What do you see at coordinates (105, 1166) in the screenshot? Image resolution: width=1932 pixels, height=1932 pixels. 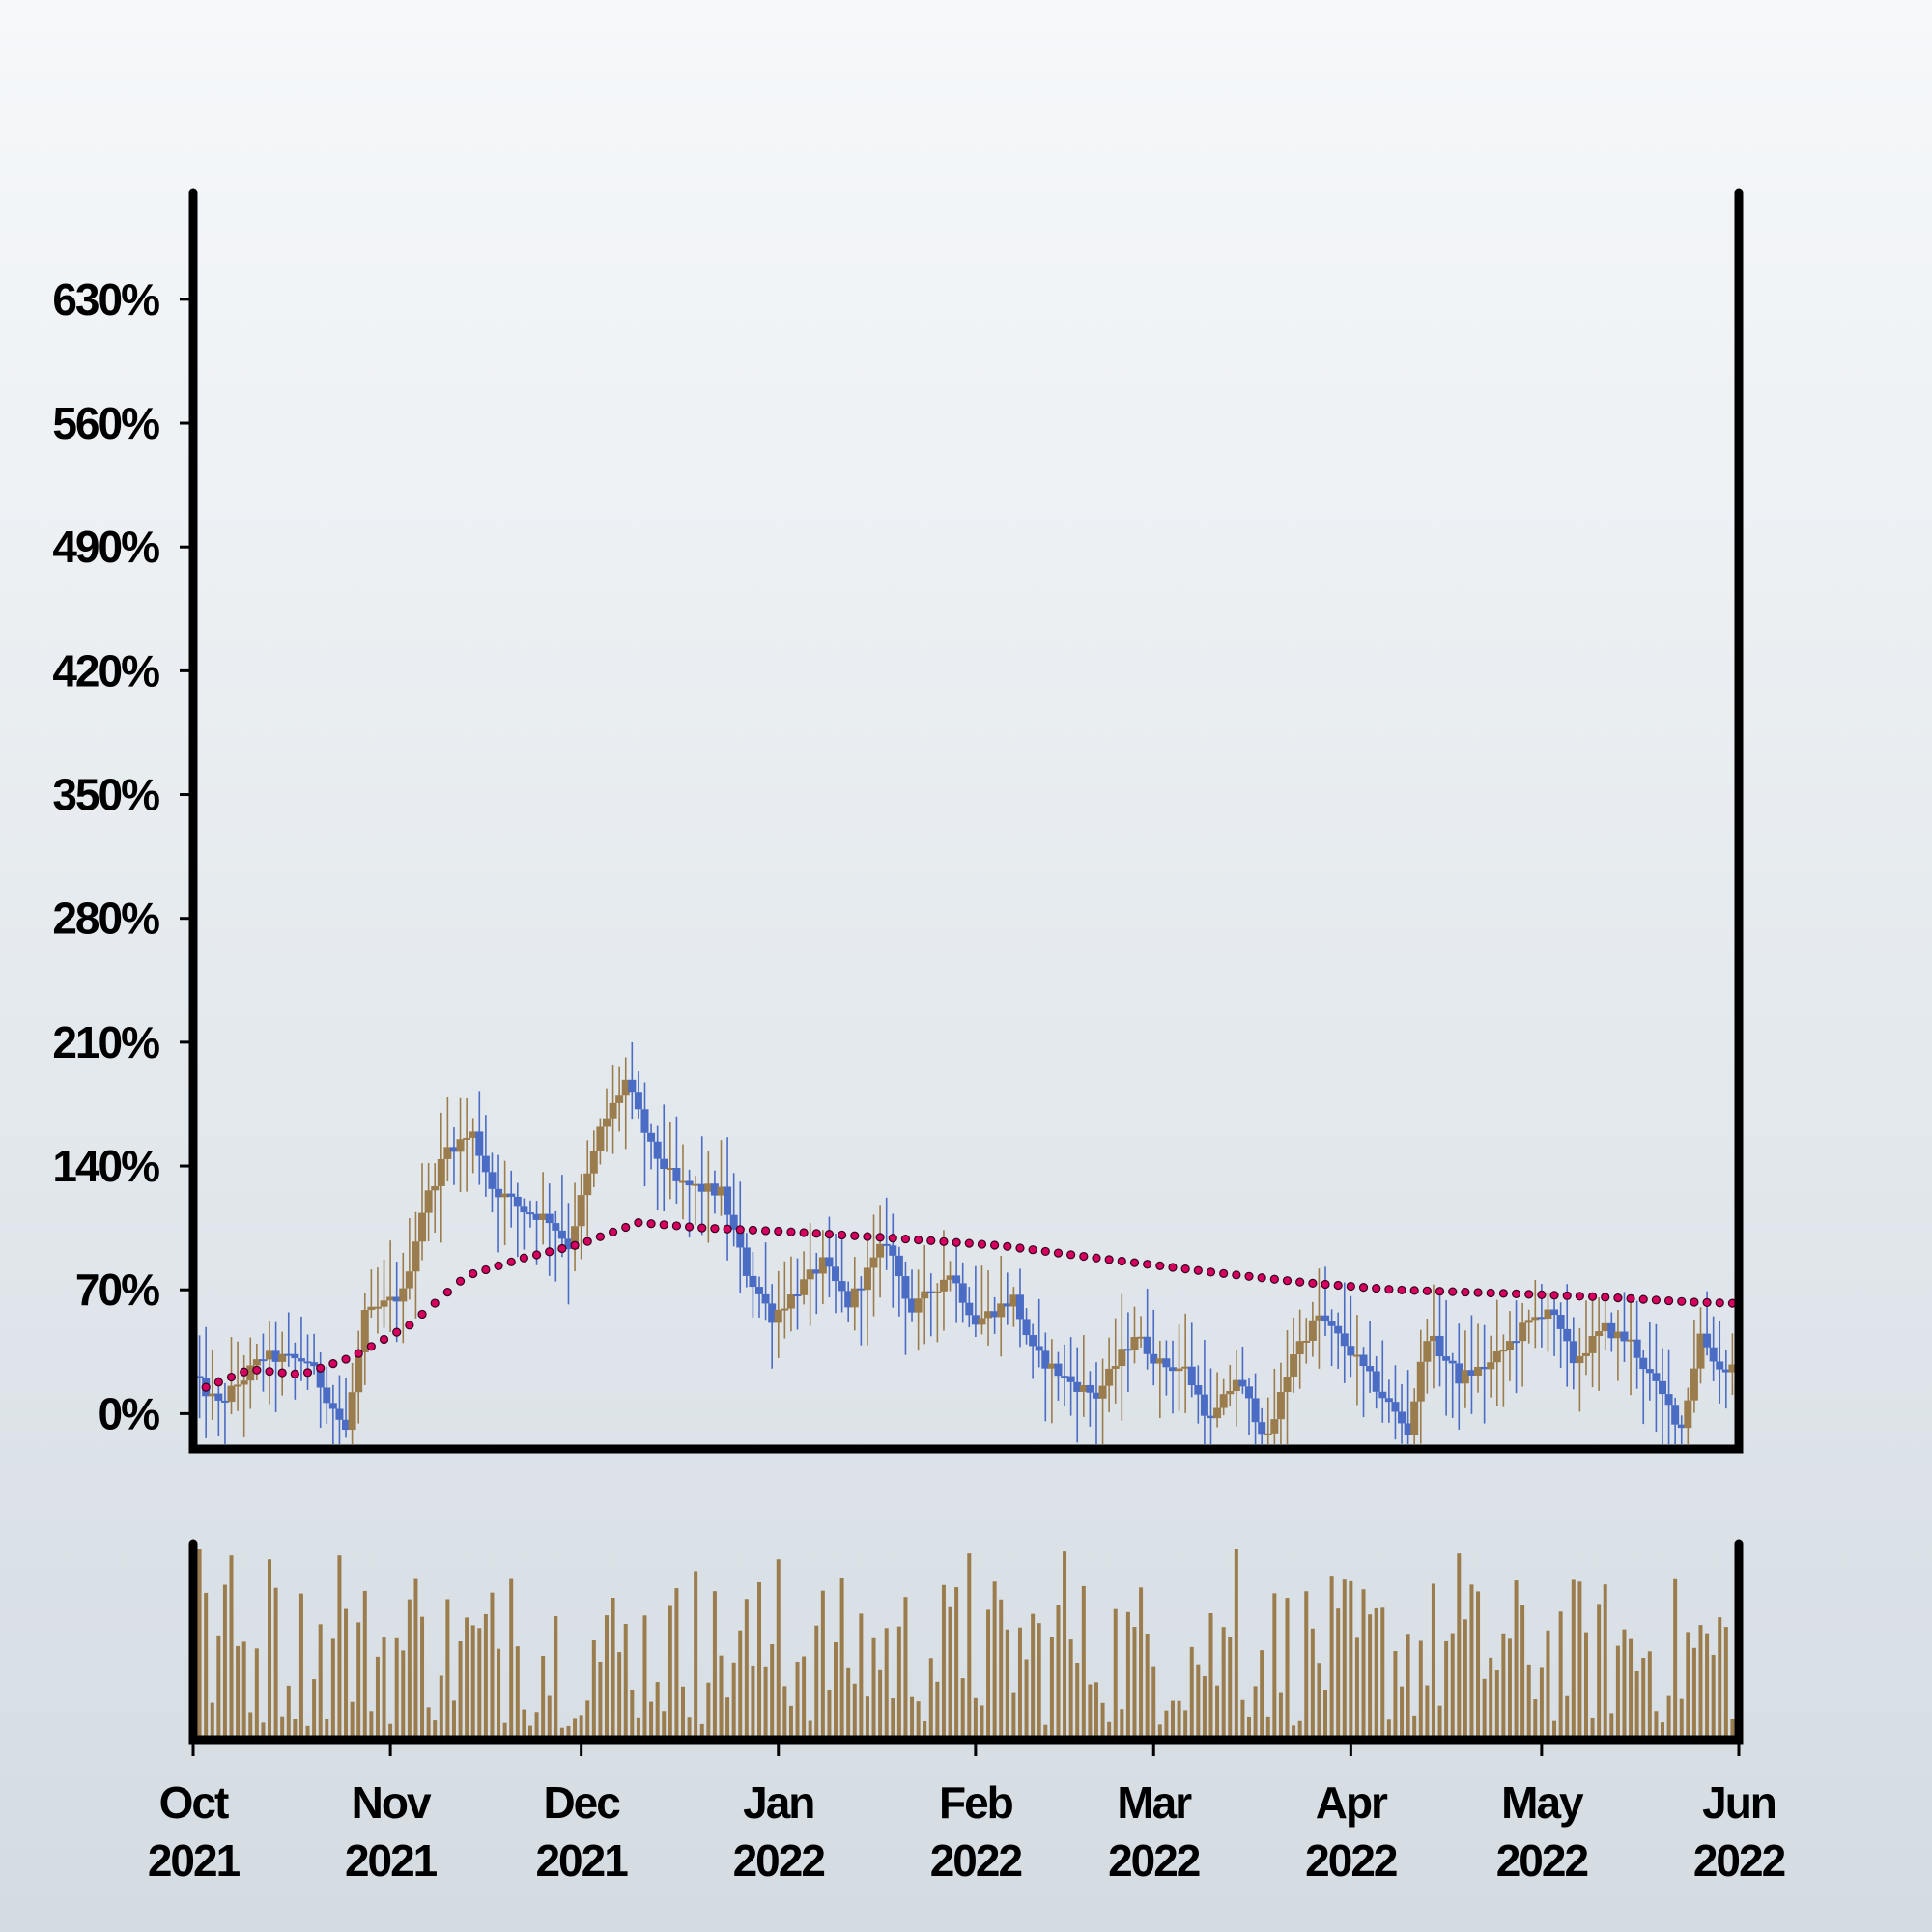 I see `y-tick-label: 140%` at bounding box center [105, 1166].